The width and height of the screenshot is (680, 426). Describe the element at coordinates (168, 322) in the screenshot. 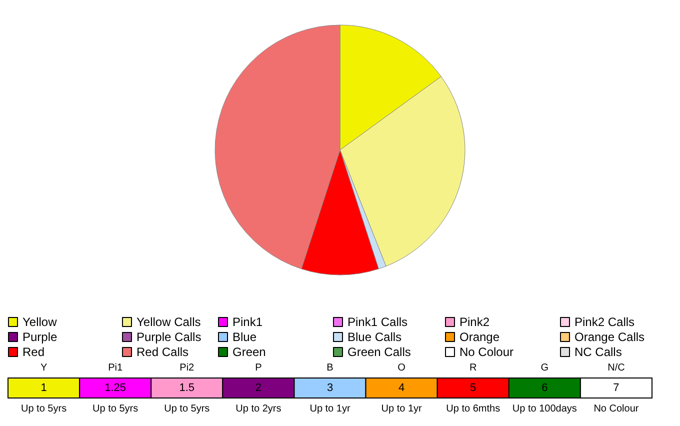

I see `legend-label: Yellow Calls` at that location.